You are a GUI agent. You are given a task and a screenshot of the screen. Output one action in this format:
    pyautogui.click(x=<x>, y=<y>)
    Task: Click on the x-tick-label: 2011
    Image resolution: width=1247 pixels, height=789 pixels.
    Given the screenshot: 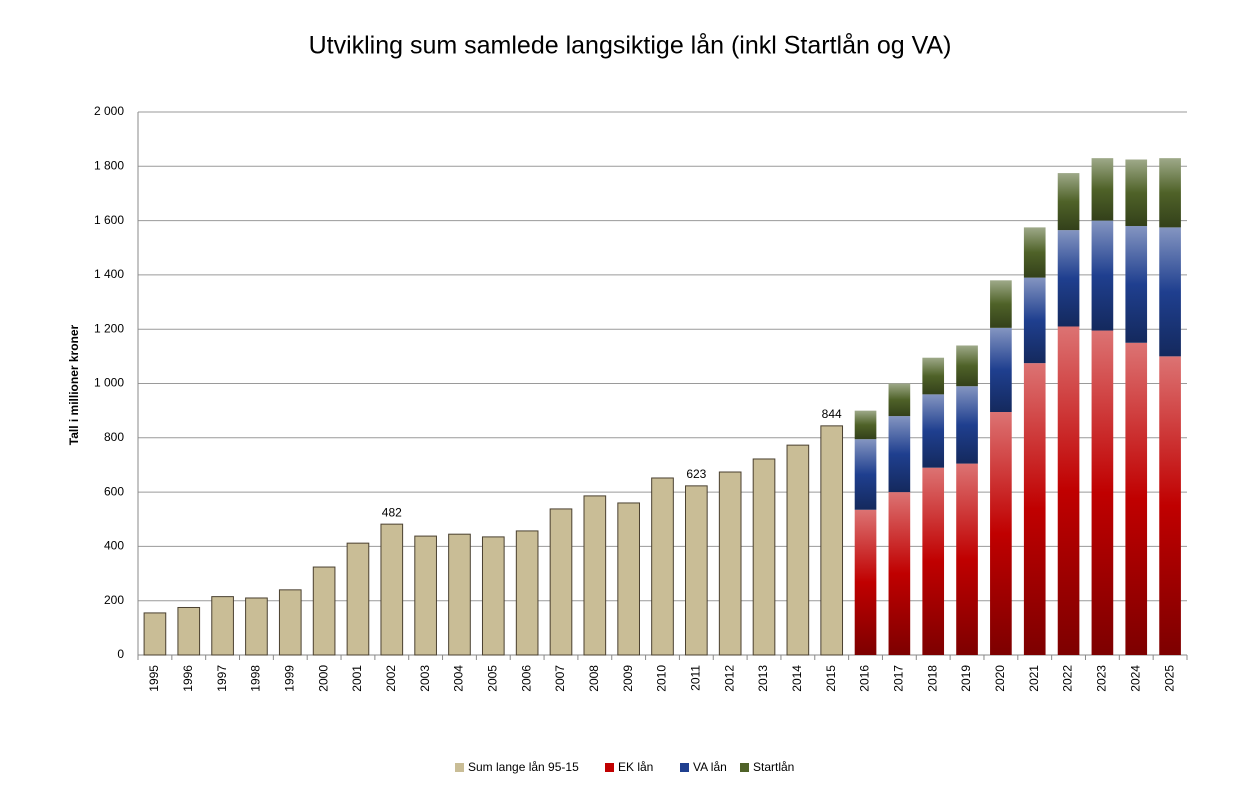 What is the action you would take?
    pyautogui.click(x=696, y=678)
    